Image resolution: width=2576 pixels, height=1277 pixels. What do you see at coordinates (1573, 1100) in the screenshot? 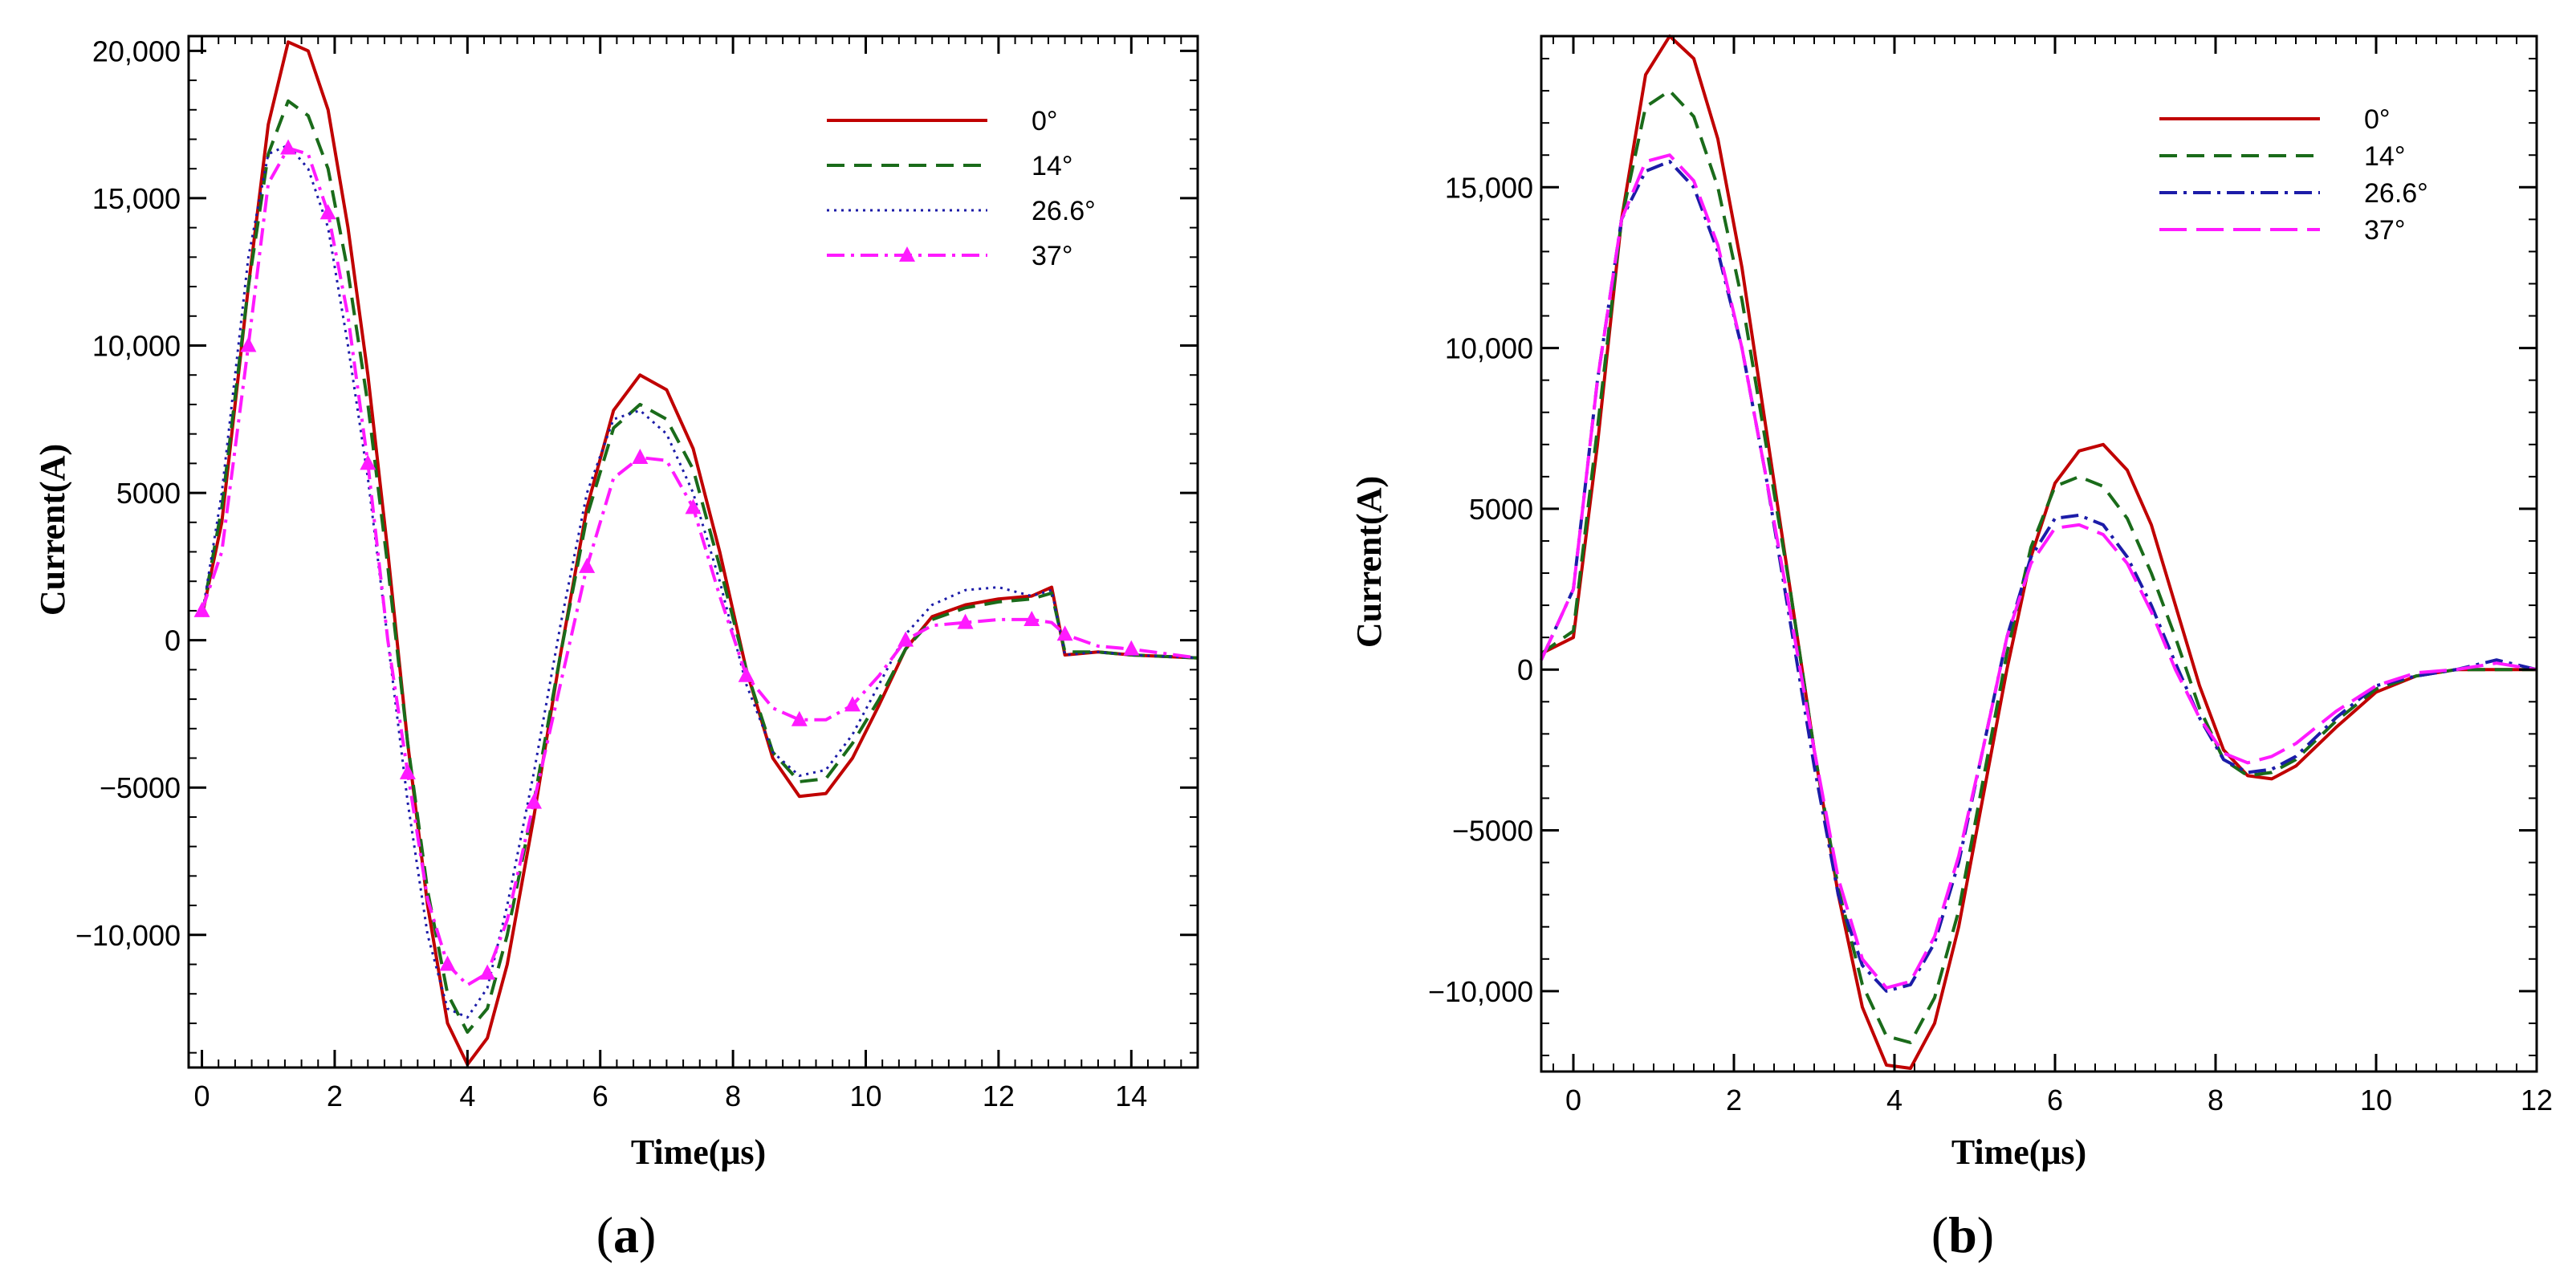
I see `panel-b-xtick-label-0: 0` at bounding box center [1573, 1100].